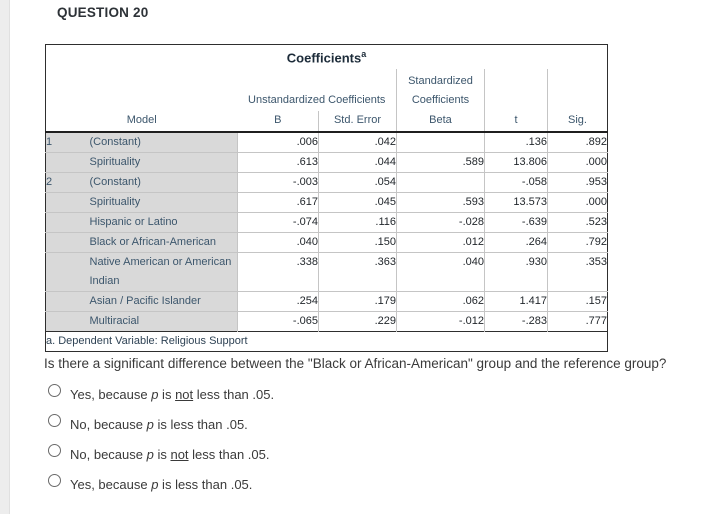 The width and height of the screenshot is (712, 514). Describe the element at coordinates (163, 271) in the screenshot. I see `cell-label: Native American or American Indian` at that location.